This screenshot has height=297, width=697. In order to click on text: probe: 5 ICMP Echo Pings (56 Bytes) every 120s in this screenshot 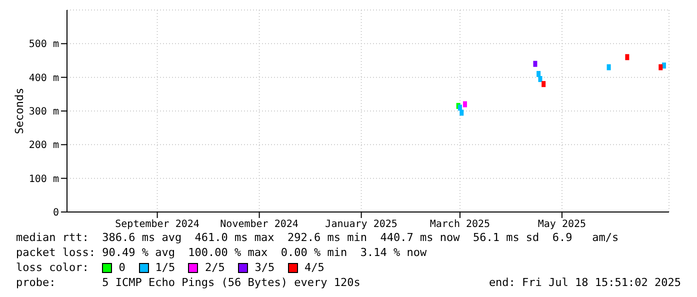, I will do `click(188, 282)`.